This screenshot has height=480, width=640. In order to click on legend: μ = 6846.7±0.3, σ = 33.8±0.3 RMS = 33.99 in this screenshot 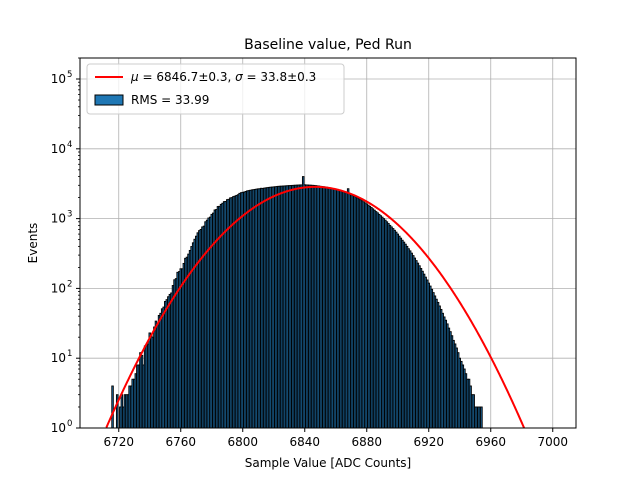, I will do `click(215, 89)`.